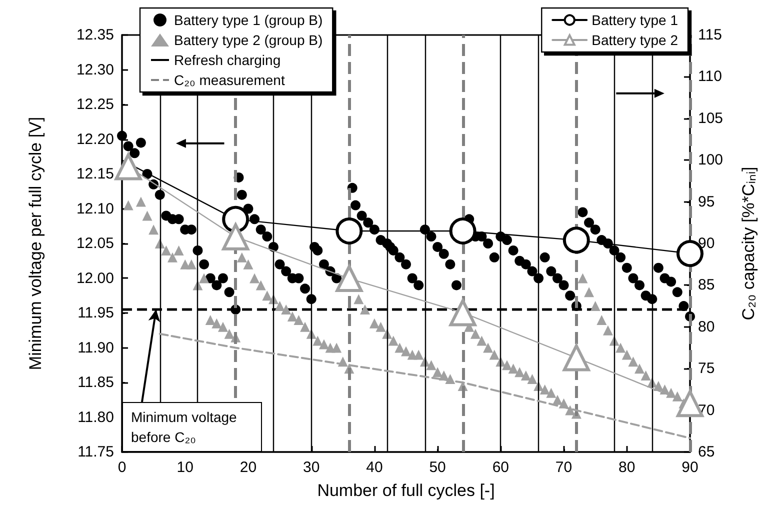 This screenshot has height=526, width=783. I want to click on y-tick-label: 12.00, so click(95, 278).